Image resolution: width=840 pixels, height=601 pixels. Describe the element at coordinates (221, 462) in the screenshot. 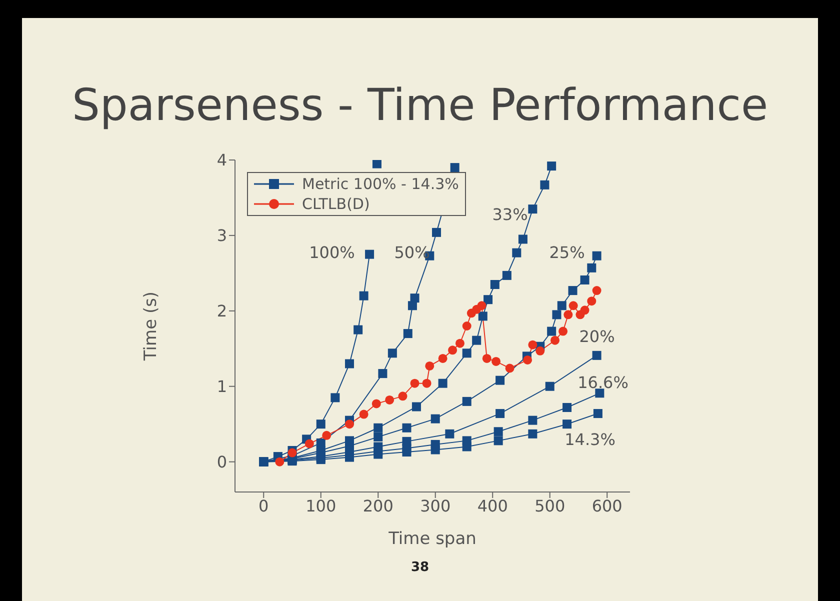

I see `y-tick-label: 0` at that location.